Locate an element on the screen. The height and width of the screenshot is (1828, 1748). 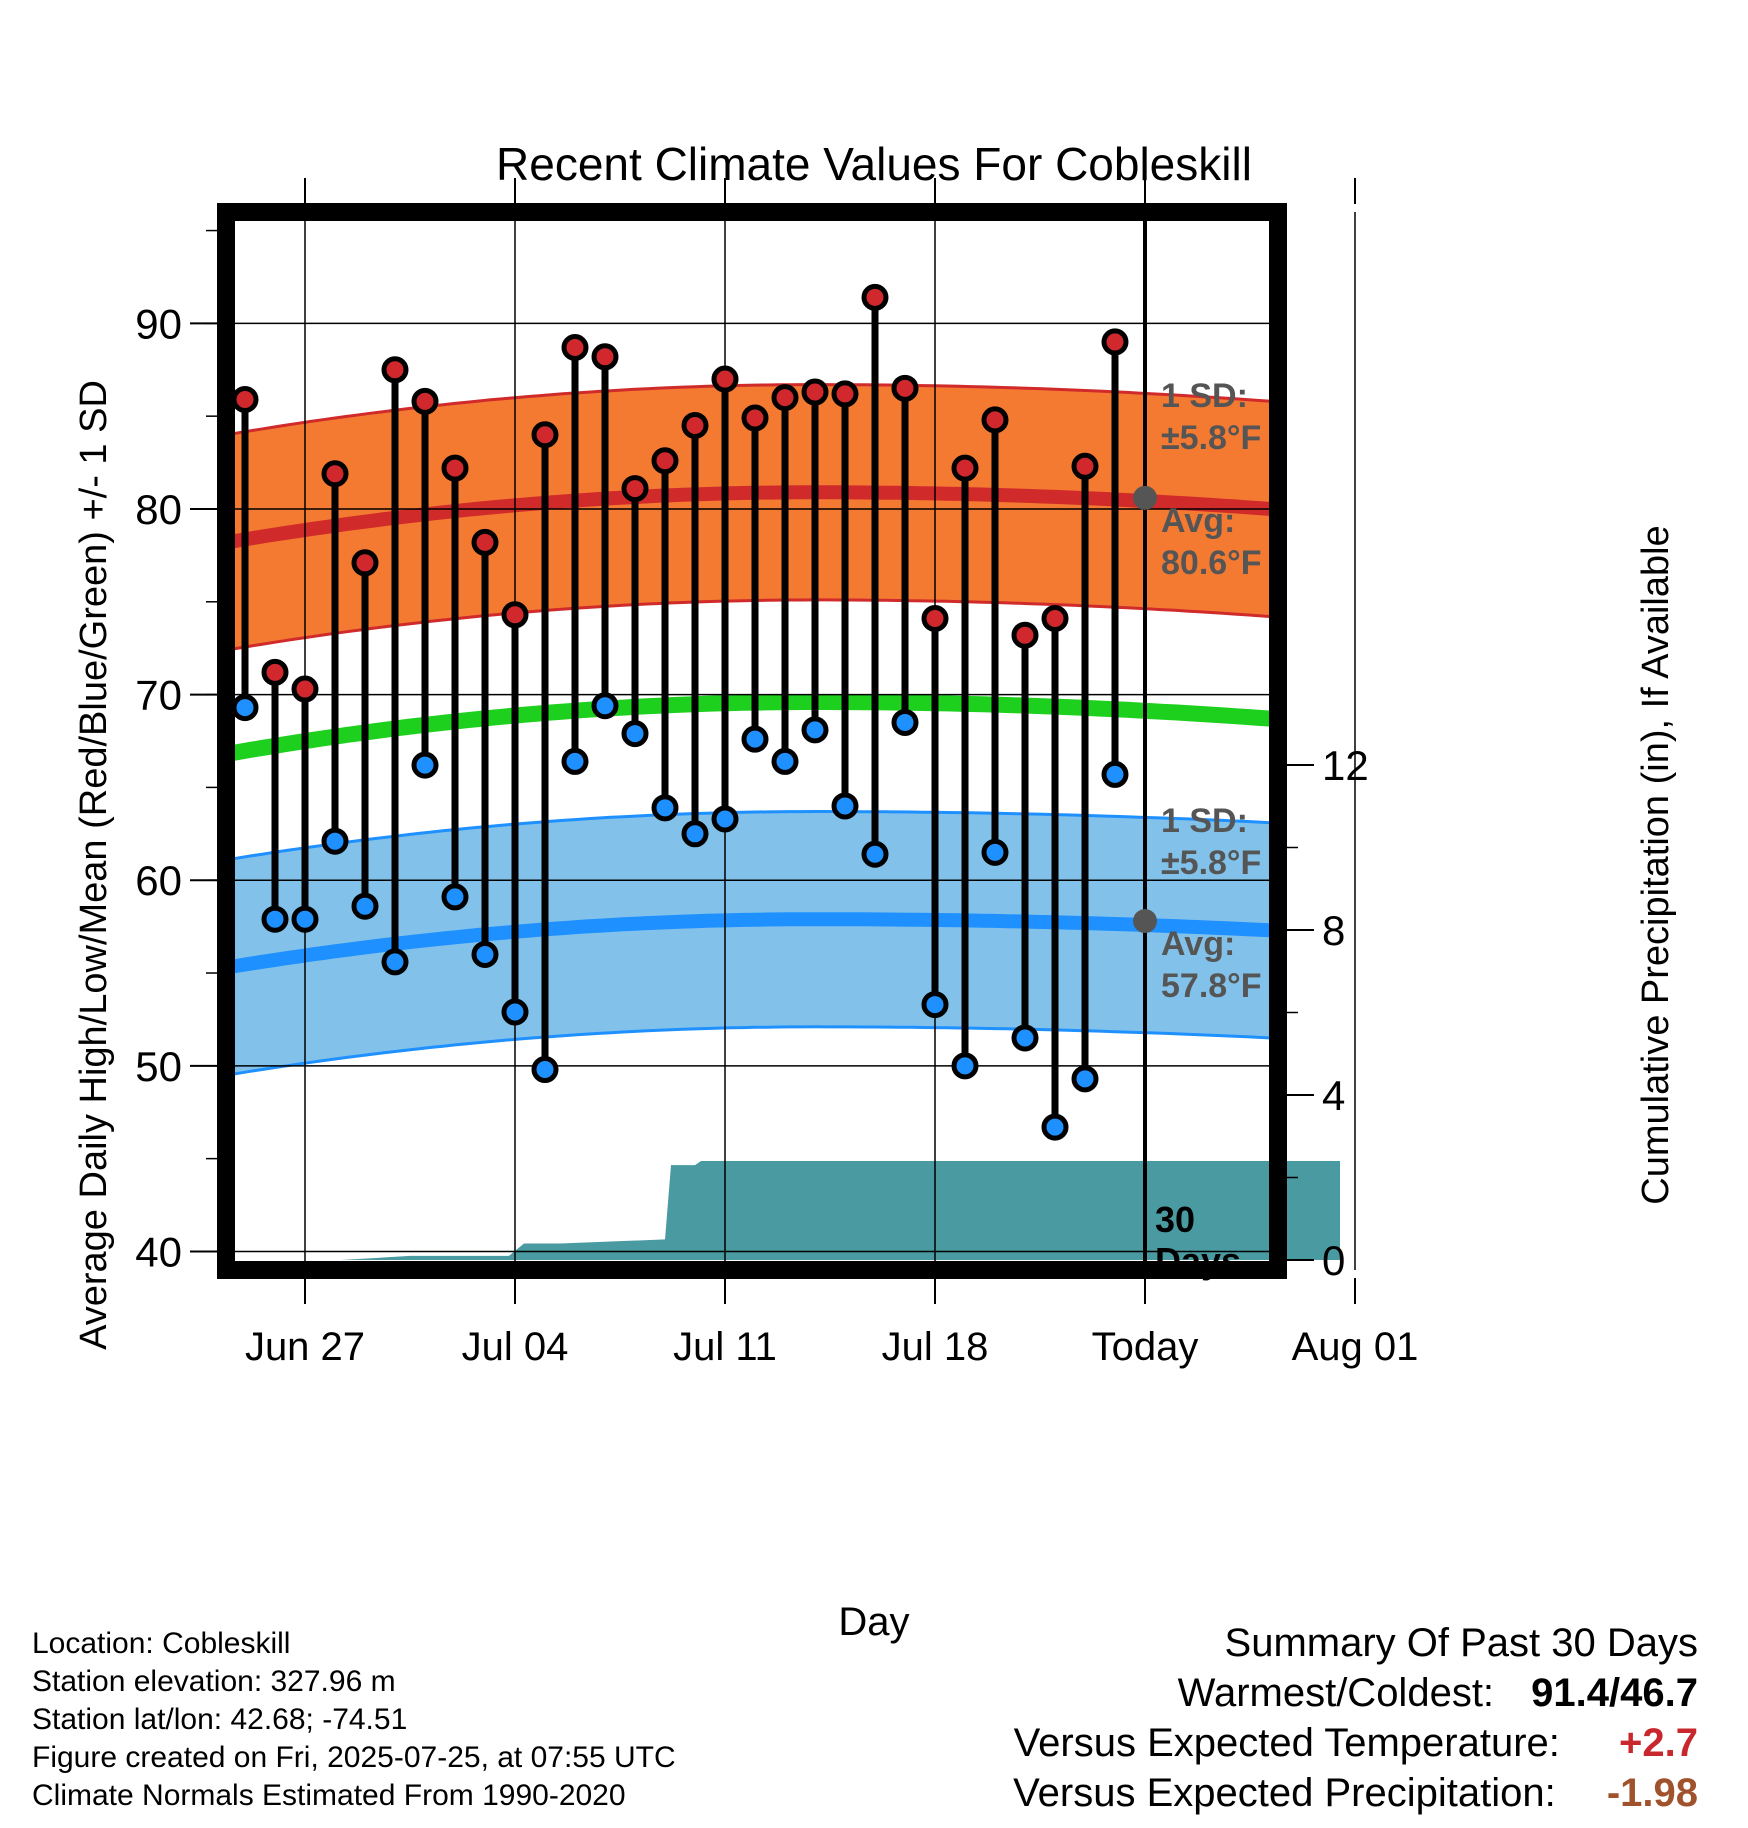
x-tick-label: Jul 11 is located at coordinates (725, 1347).